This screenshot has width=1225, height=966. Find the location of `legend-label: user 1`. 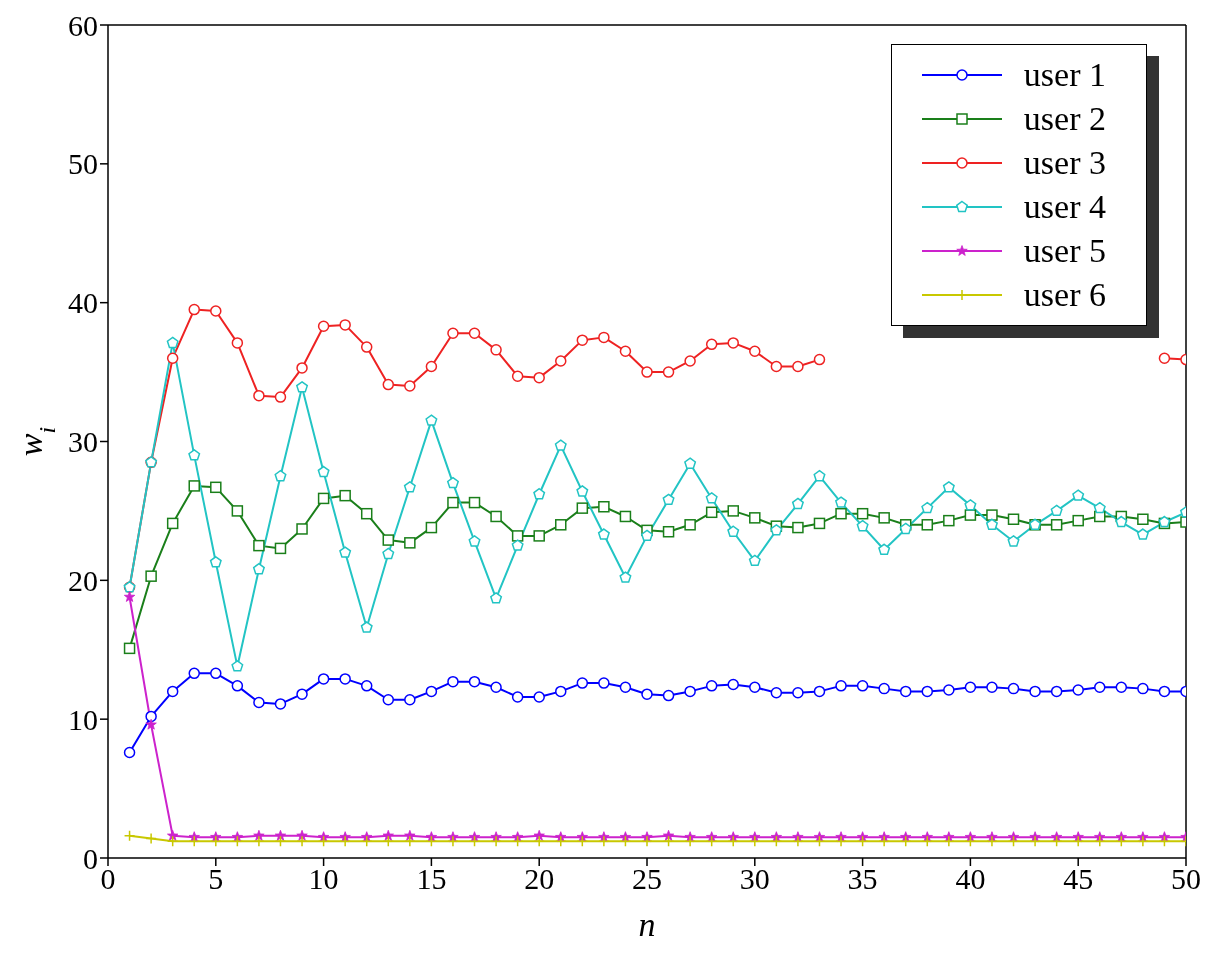

legend-label: user 1 is located at coordinates (1064, 75).